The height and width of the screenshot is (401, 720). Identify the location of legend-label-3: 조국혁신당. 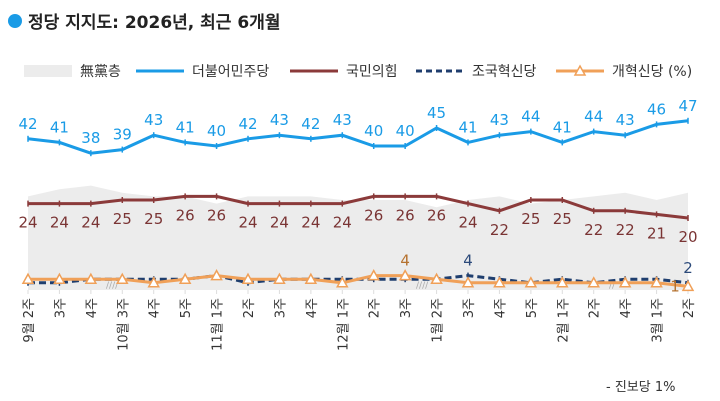
(504, 72).